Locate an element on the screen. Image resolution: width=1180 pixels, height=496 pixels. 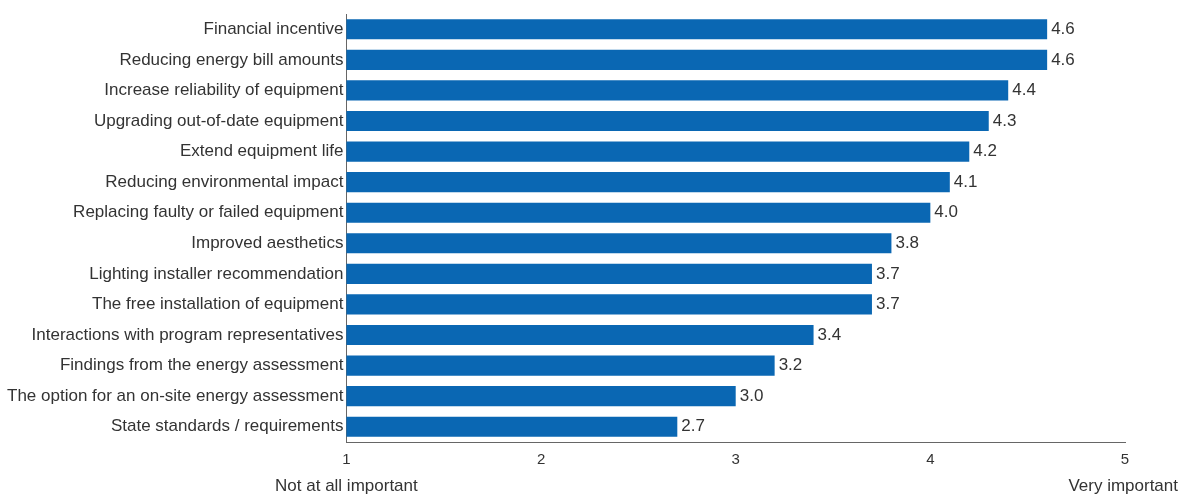
text: Very important is located at coordinates (1123, 486).